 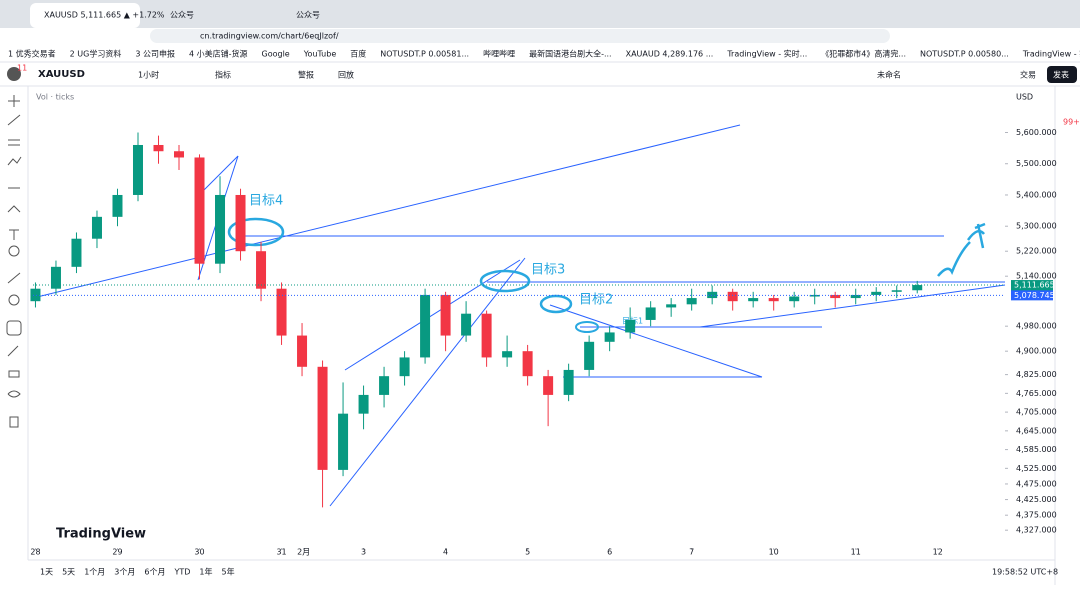 What do you see at coordinates (358, 54) in the screenshot?
I see `bookmark: 百度` at bounding box center [358, 54].